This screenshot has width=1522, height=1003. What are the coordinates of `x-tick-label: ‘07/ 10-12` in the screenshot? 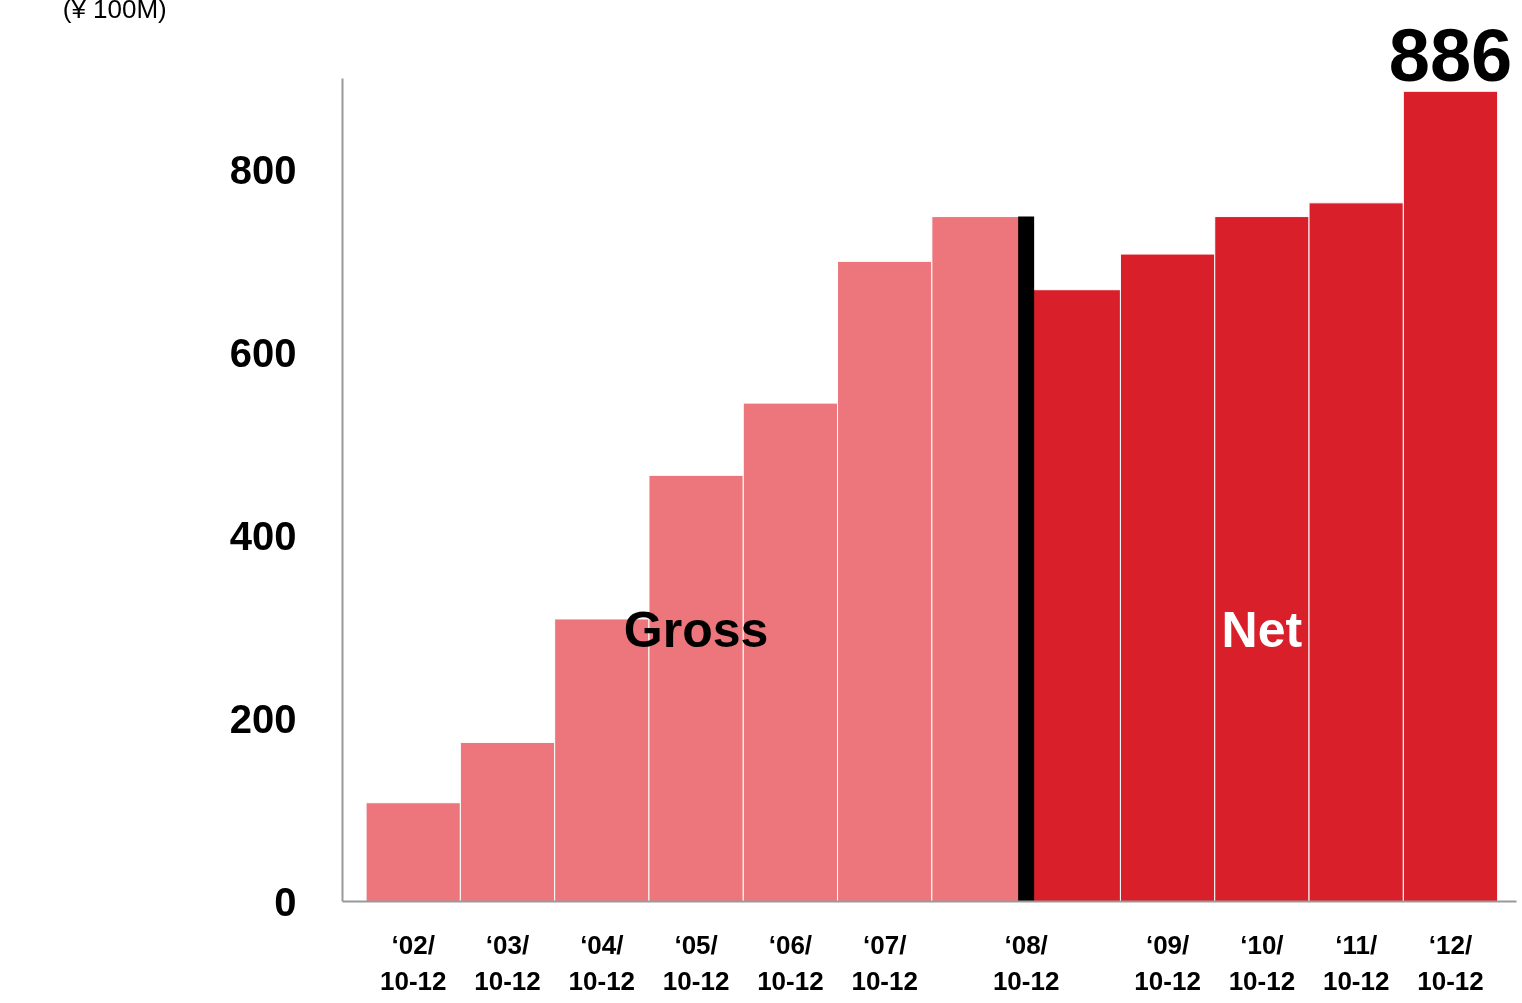 It's located at (884, 962).